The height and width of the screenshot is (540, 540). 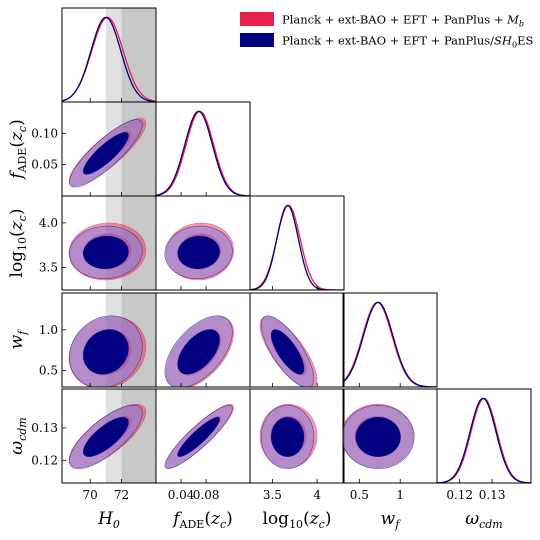 I want to click on panel-wf-wf, so click(x=390, y=344).